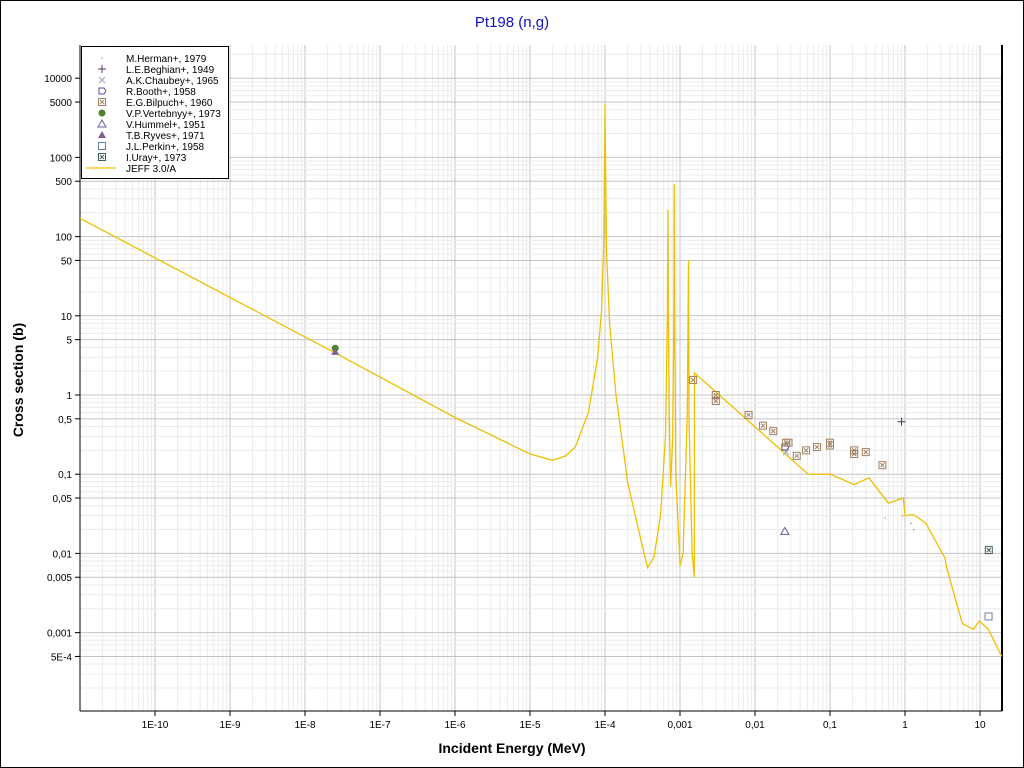 The image size is (1024, 768). Describe the element at coordinates (380, 725) in the screenshot. I see `x-tick-label: 1E-7` at that location.